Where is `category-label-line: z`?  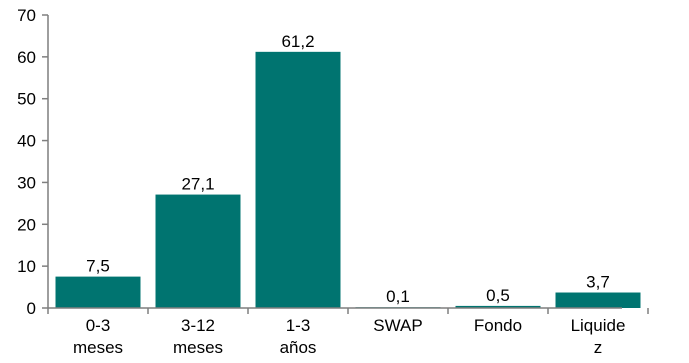
category-label-line: z is located at coordinates (598, 347).